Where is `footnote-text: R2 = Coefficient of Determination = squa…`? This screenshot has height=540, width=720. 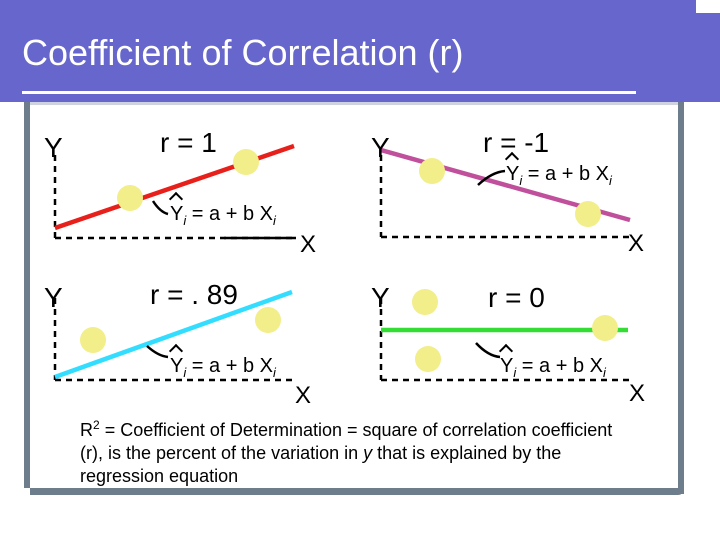 footnote-text: R2 = Coefficient of Determination = squa… is located at coordinates (360, 451).